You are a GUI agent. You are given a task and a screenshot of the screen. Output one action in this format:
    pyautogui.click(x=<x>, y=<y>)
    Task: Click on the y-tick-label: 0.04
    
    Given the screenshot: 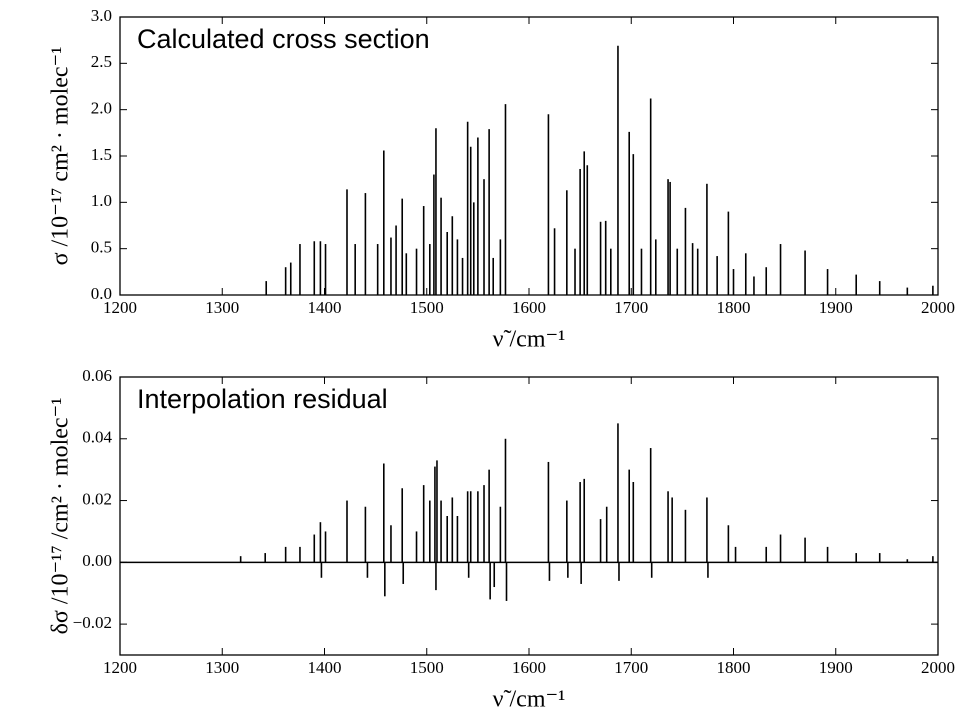 What is the action you would take?
    pyautogui.click(x=97, y=437)
    